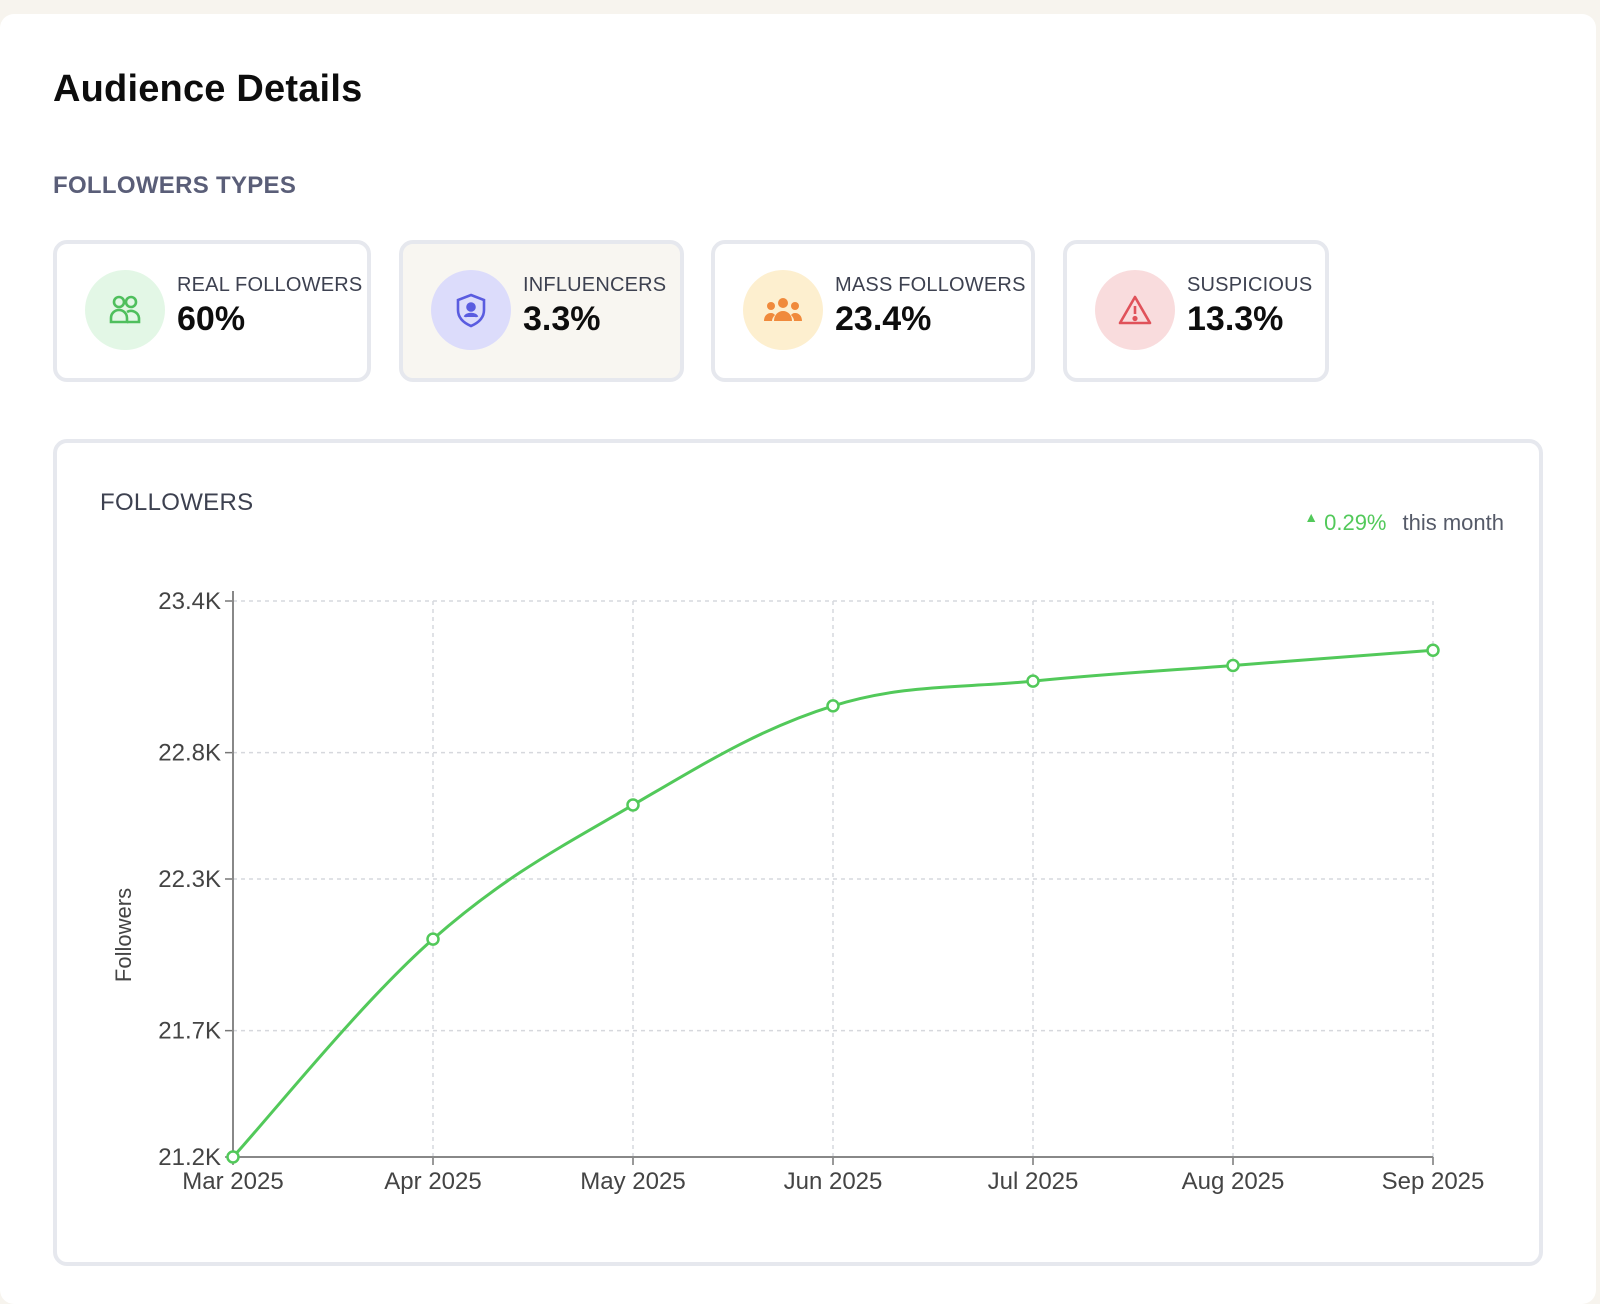 The width and height of the screenshot is (1600, 1304). What do you see at coordinates (1135, 310) in the screenshot?
I see `warning-icon` at bounding box center [1135, 310].